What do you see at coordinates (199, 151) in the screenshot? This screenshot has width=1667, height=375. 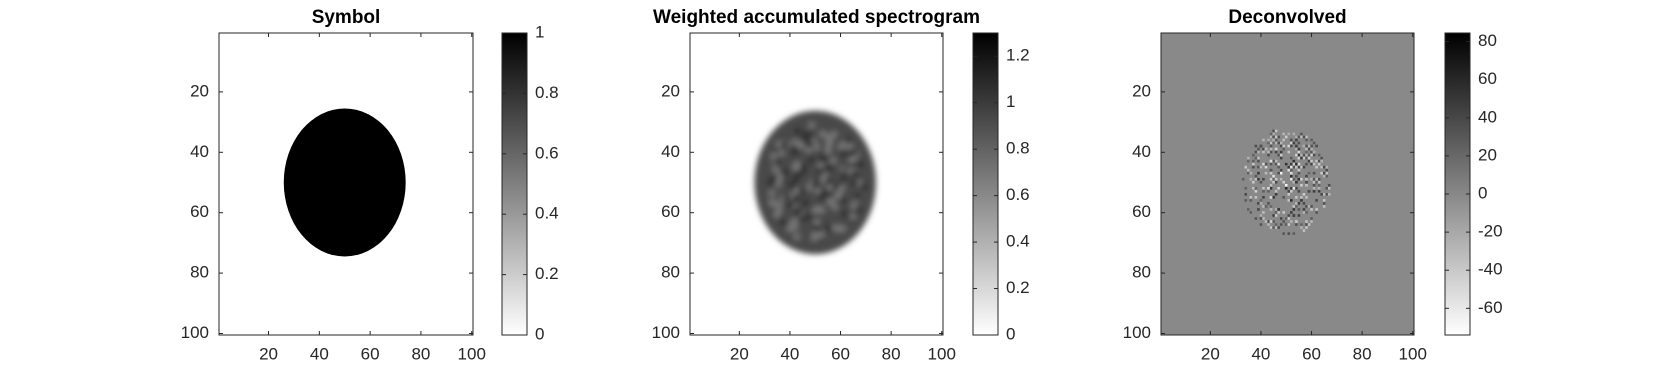 I see `y-tick-label: 40` at bounding box center [199, 151].